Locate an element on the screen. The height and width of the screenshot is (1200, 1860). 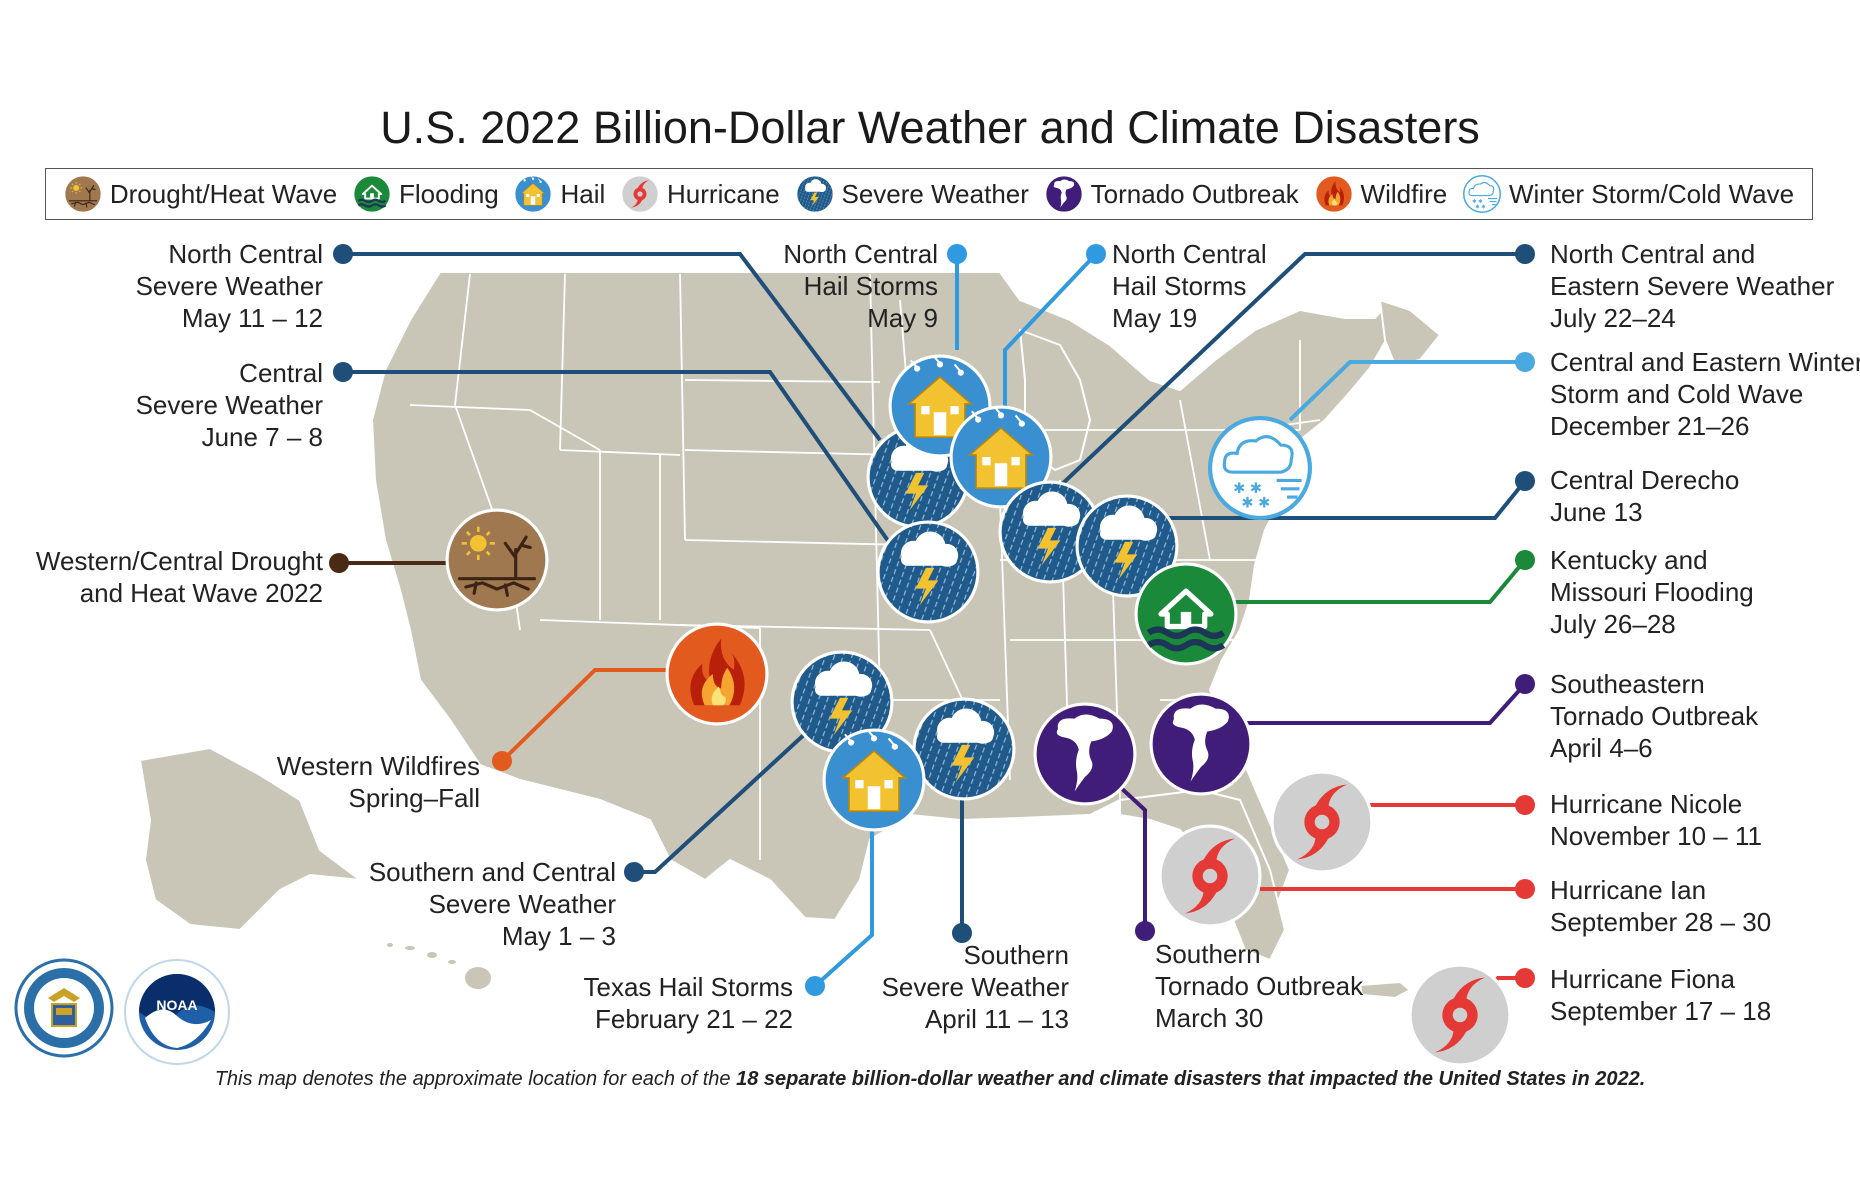
hail-icon is located at coordinates (533, 194).